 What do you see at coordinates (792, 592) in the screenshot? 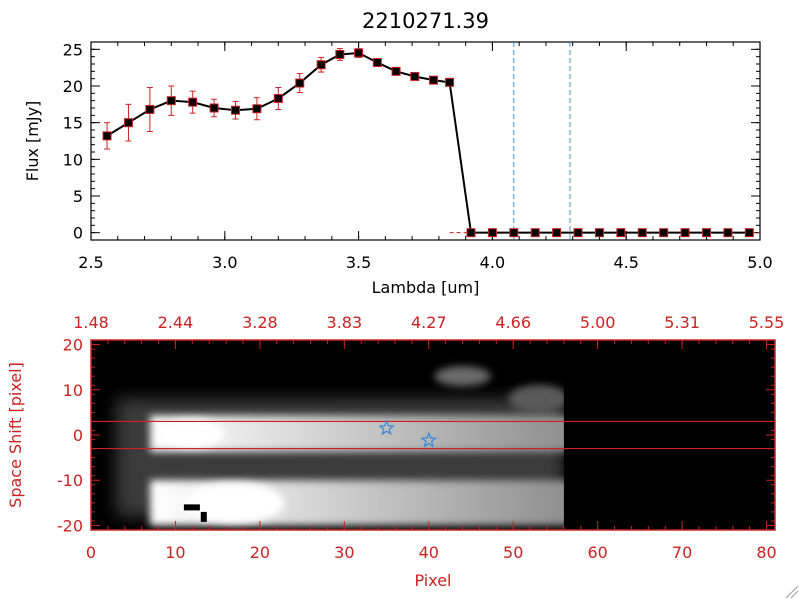
I see `resize-grip-icon` at bounding box center [792, 592].